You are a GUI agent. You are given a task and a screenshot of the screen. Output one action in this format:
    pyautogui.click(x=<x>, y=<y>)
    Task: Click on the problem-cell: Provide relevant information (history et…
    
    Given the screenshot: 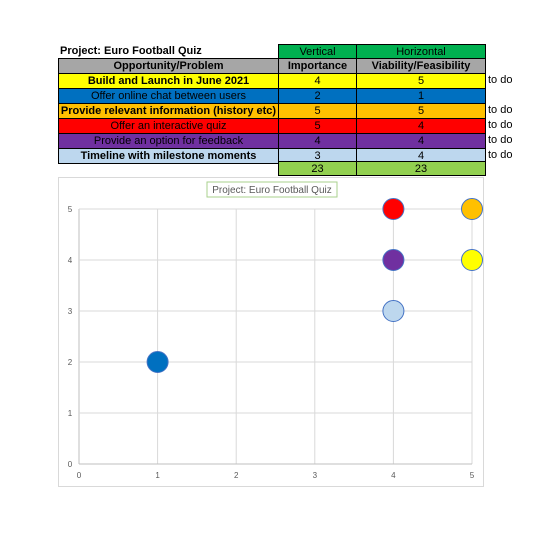 What is the action you would take?
    pyautogui.click(x=168, y=111)
    